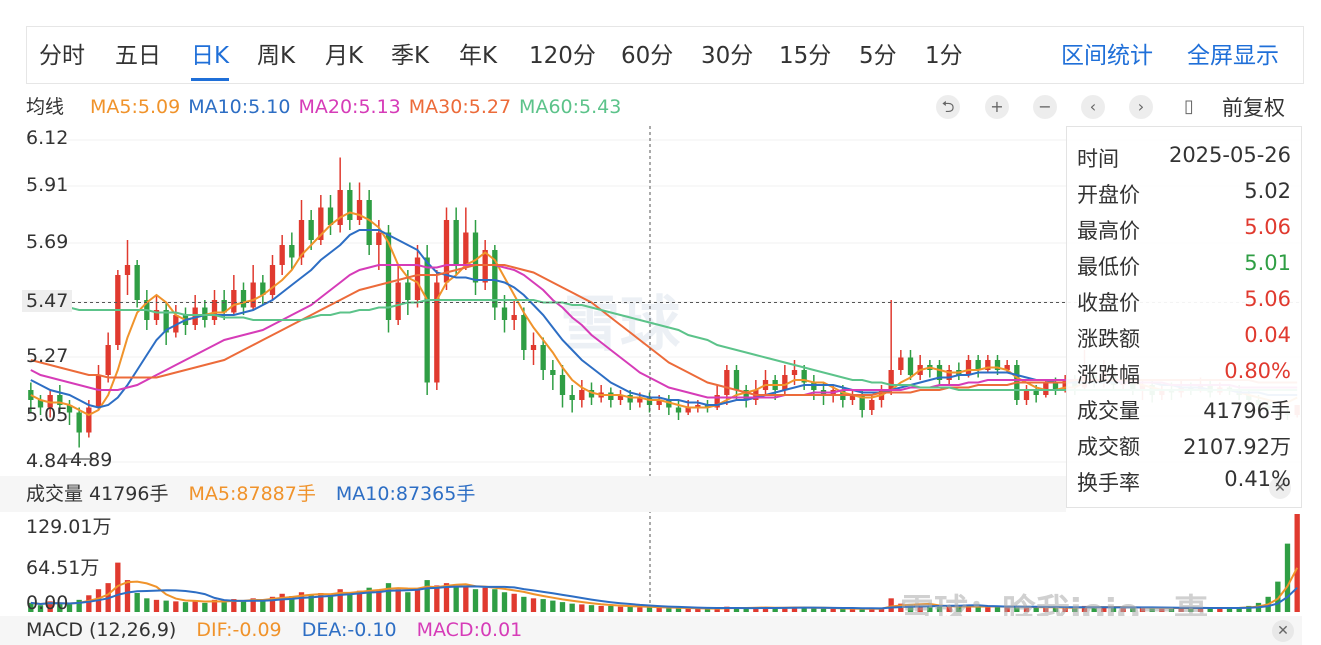  What do you see at coordinates (252, 494) in the screenshot?
I see `volume-ma5: MA5:87887手` at bounding box center [252, 494].